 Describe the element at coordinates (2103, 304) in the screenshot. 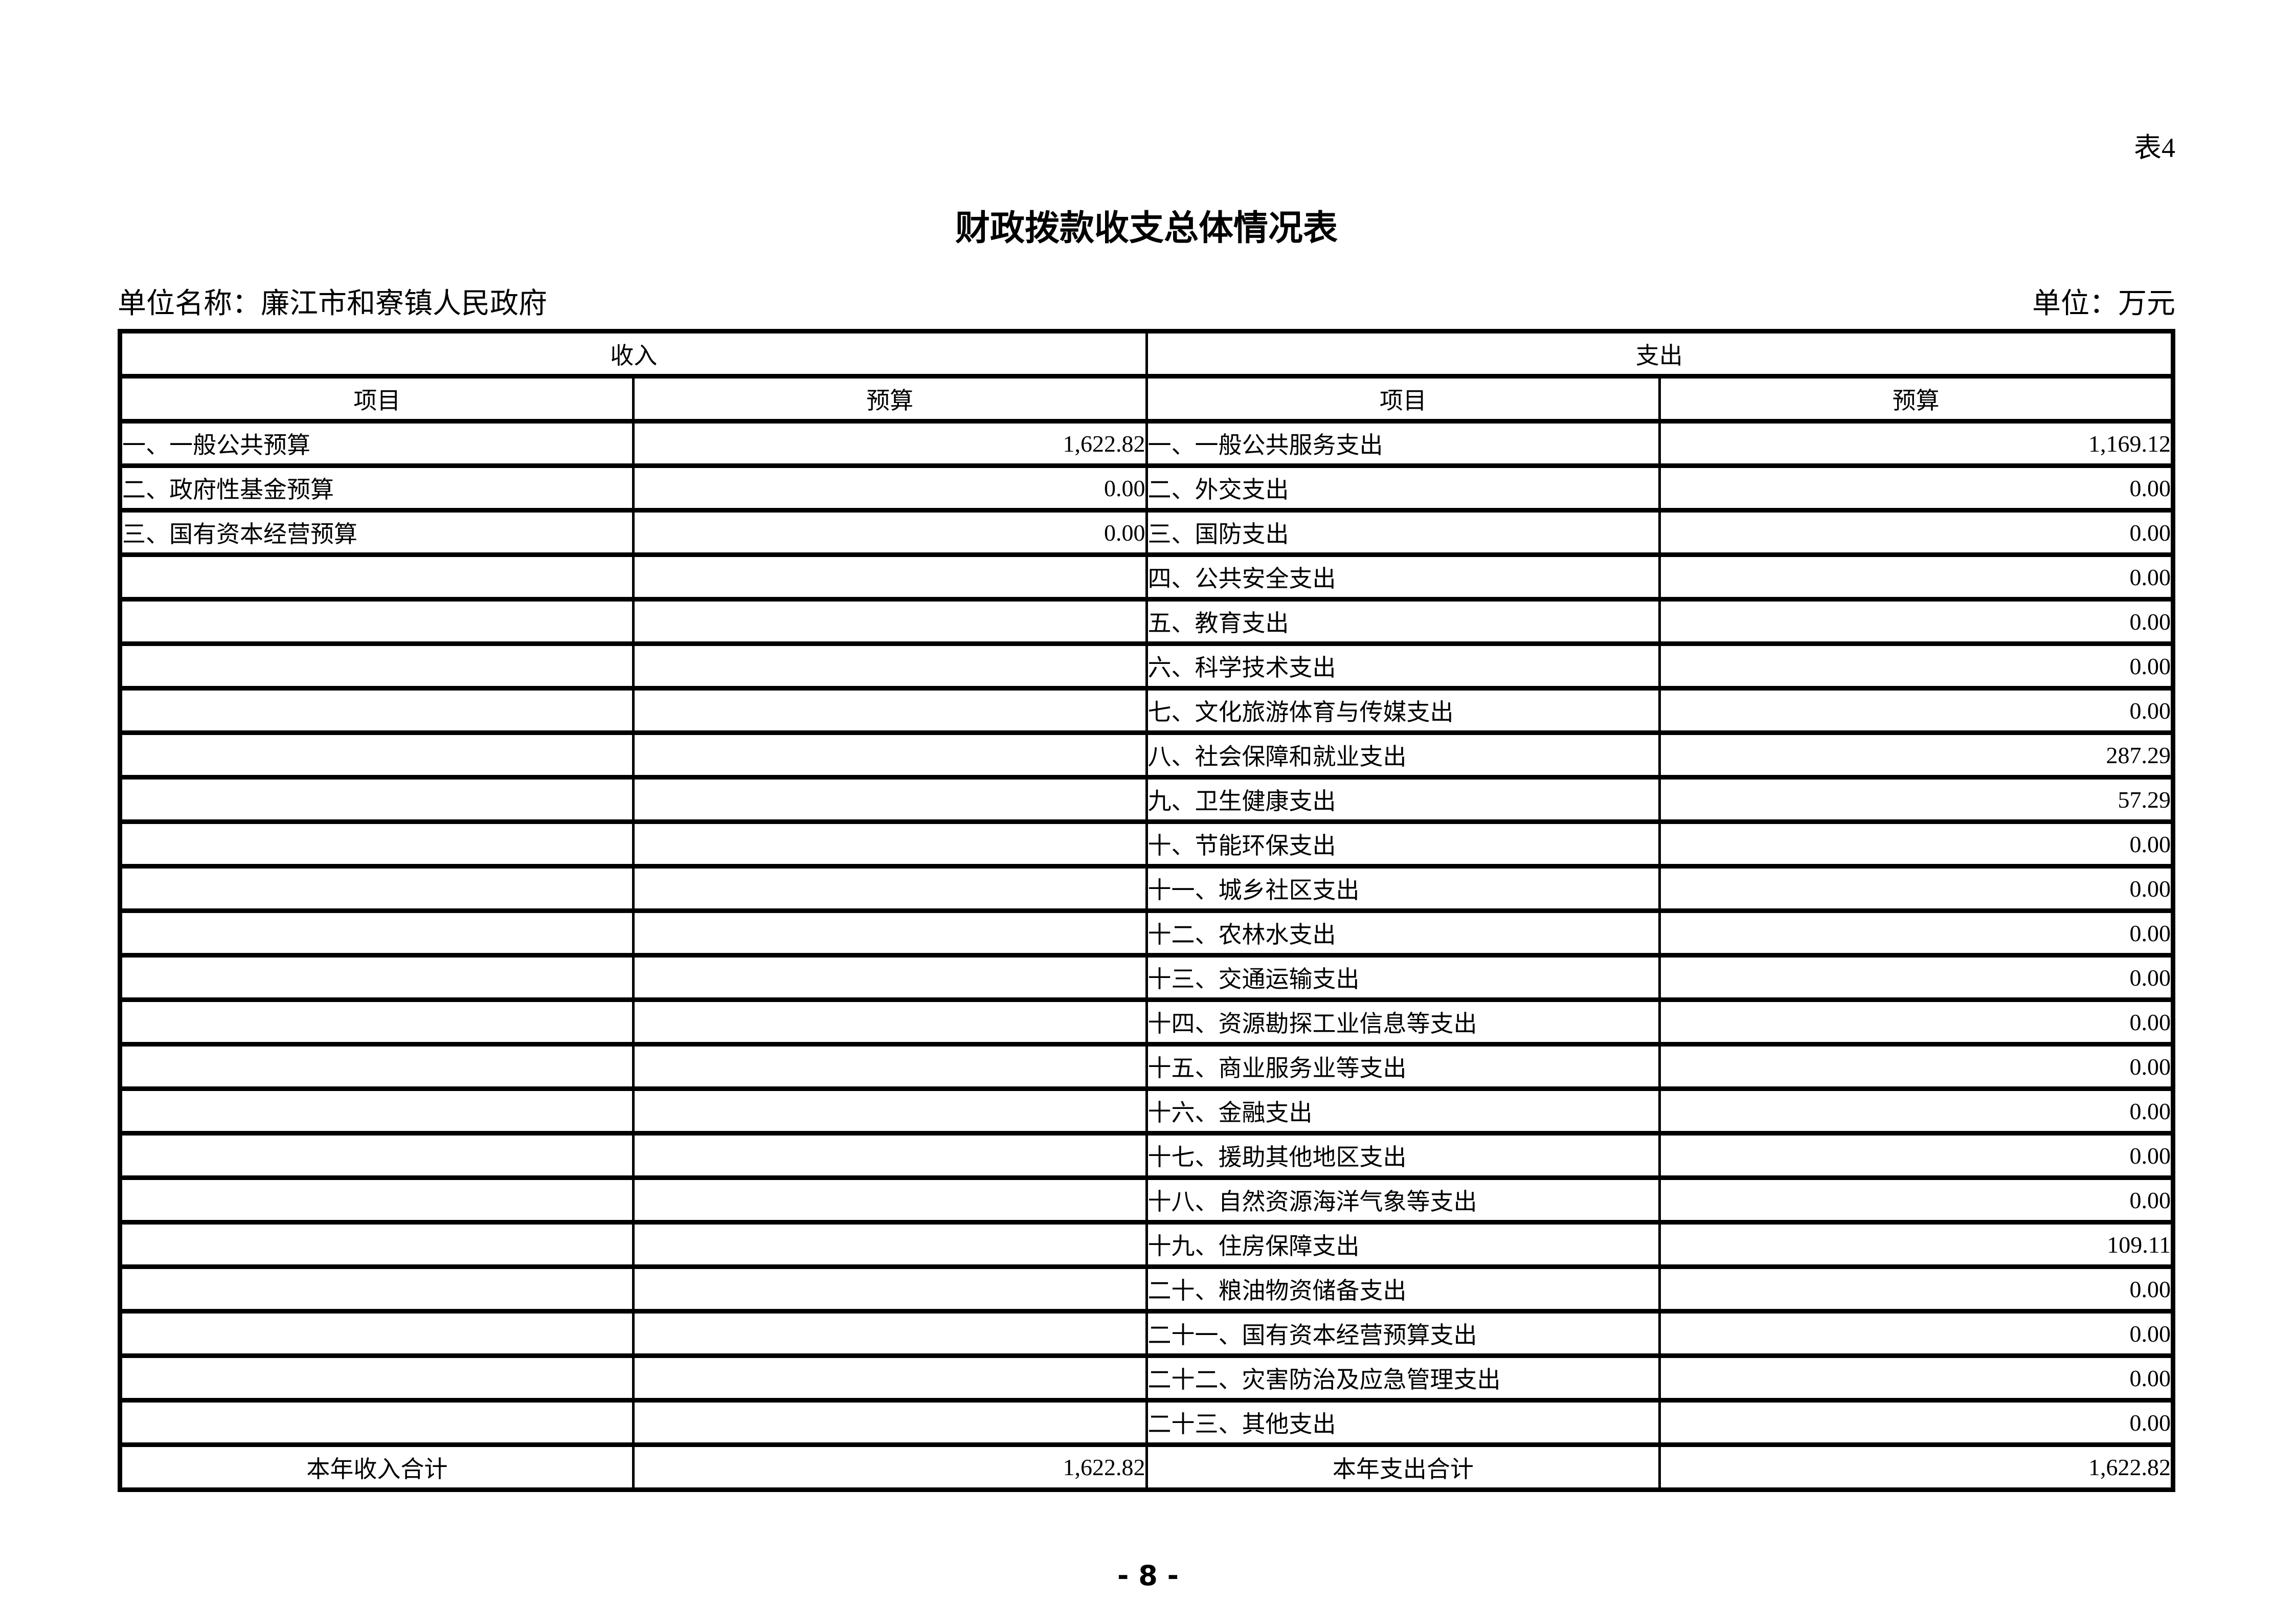

I see `unit-label: 单位：万元` at that location.